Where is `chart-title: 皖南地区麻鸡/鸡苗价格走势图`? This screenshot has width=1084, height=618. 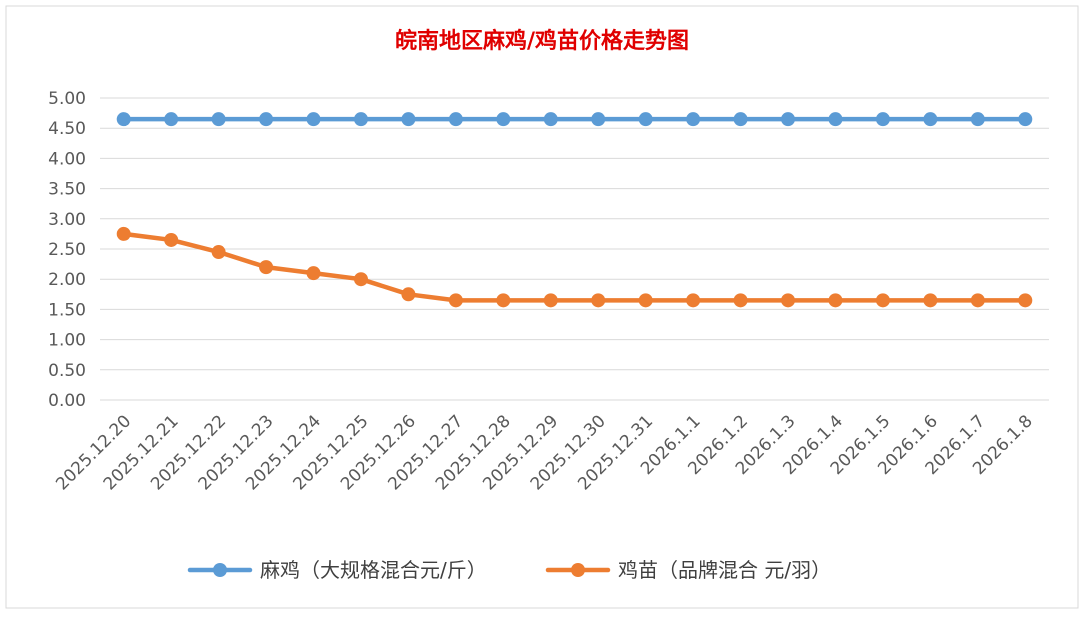
chart-title: 皖南地区麻鸡/鸡苗价格走势图 is located at coordinates (542, 41).